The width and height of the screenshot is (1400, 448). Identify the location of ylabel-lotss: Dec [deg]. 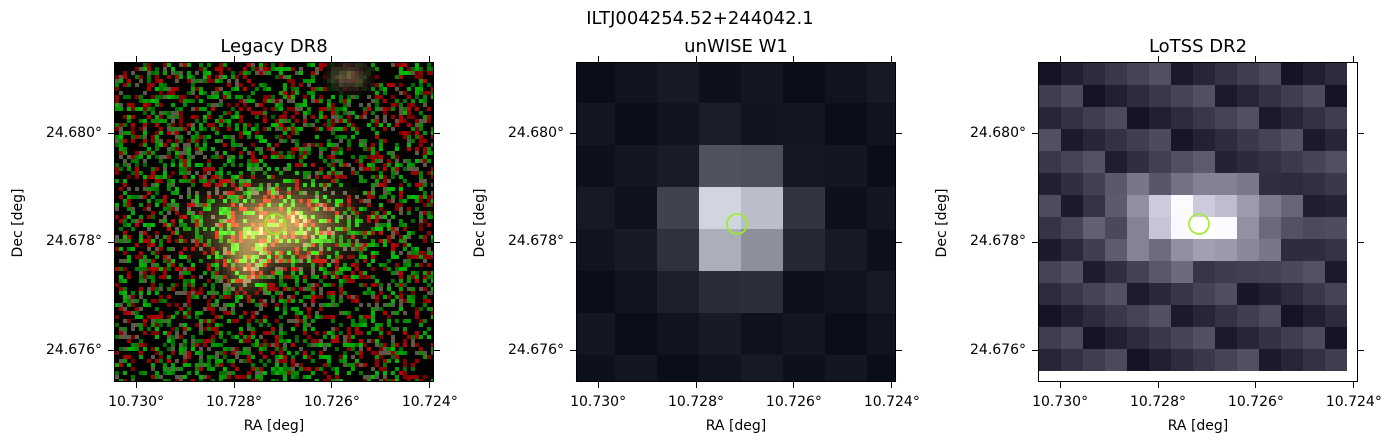
(942, 223).